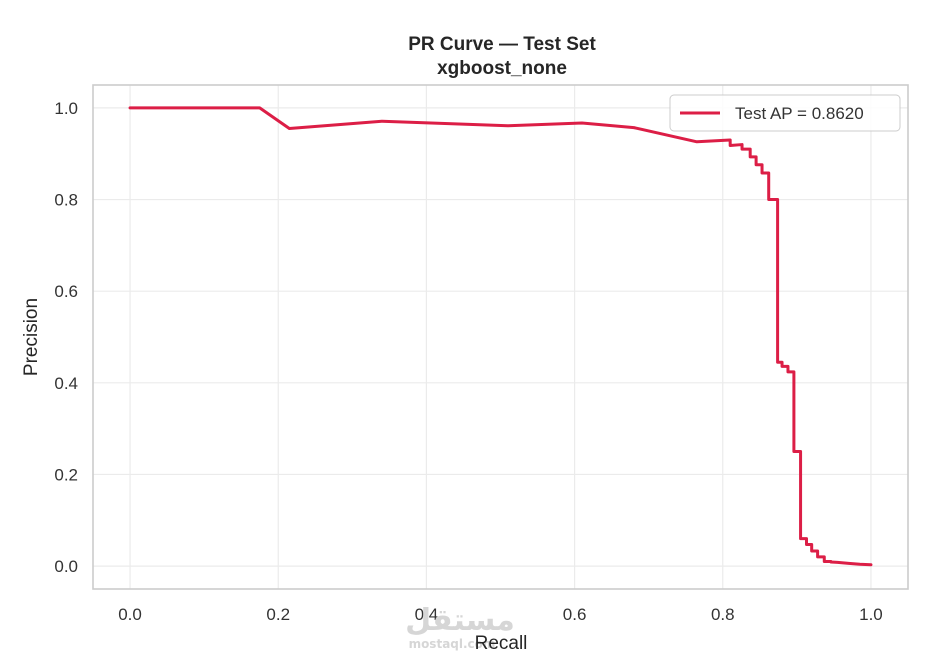 This screenshot has width=936, height=665. I want to click on x-axis-label: Recall, so click(501, 643).